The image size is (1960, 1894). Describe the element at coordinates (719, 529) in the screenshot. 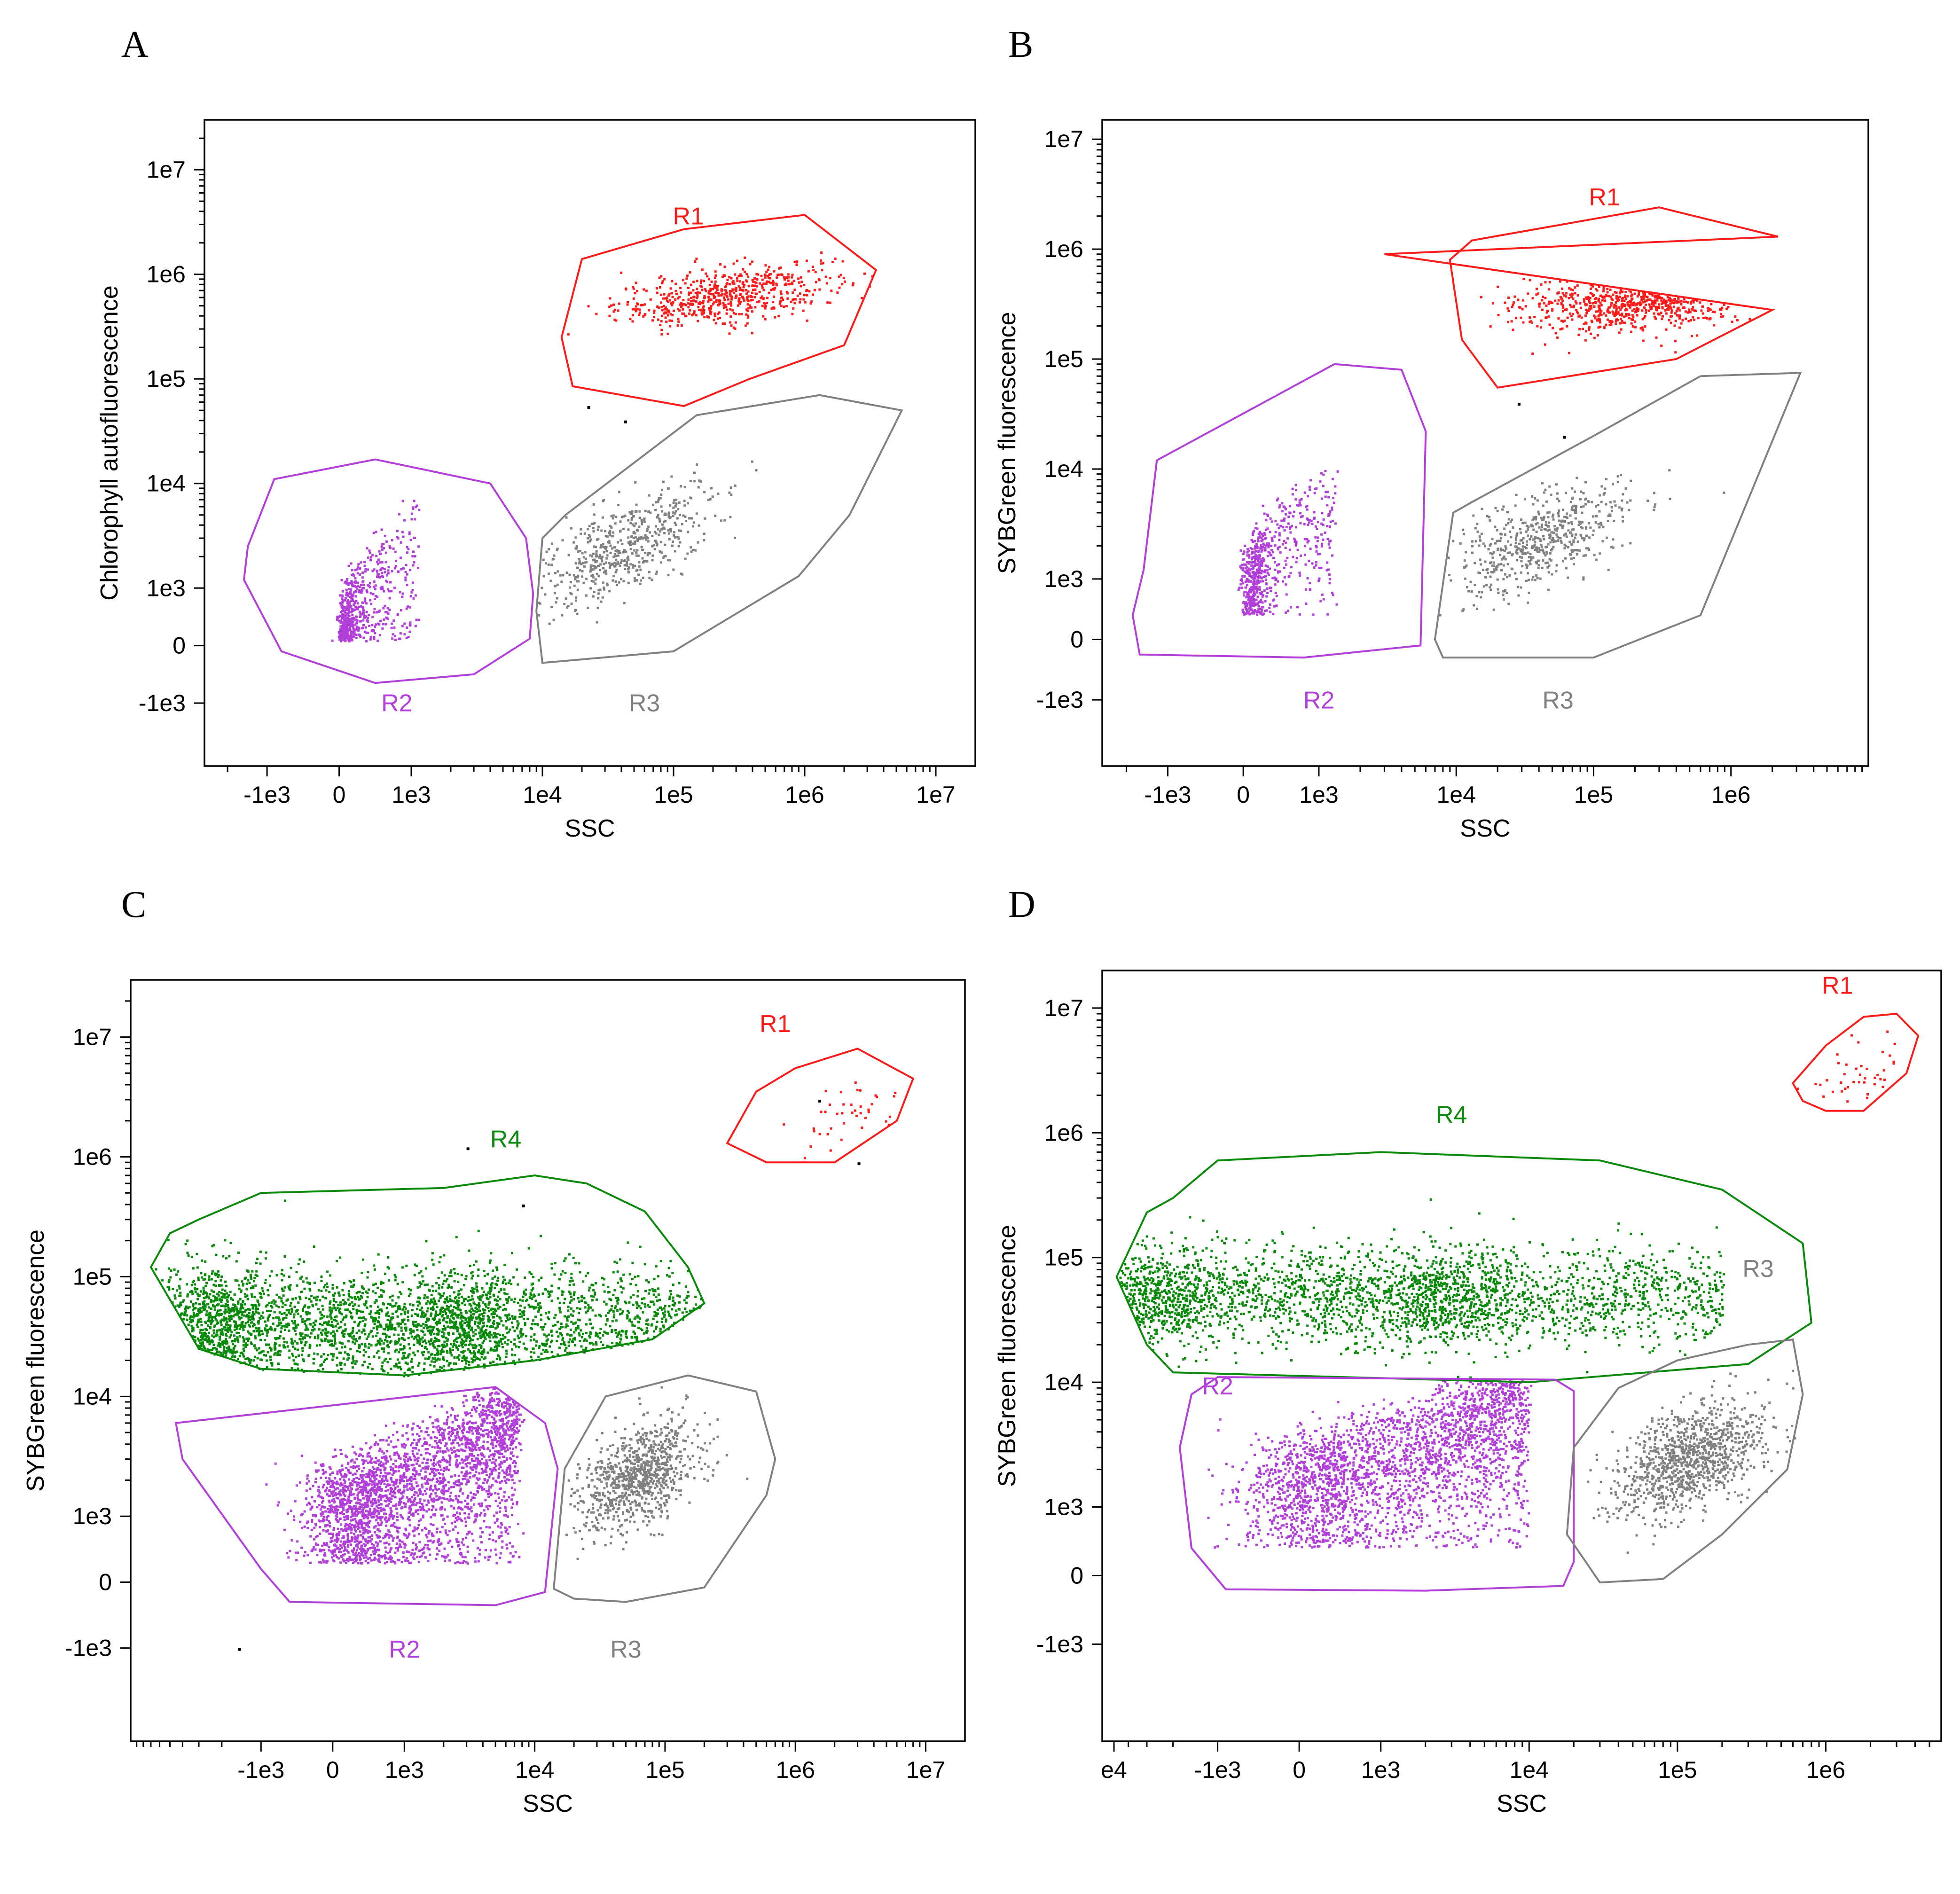

I see `pa-gate-r3` at that location.